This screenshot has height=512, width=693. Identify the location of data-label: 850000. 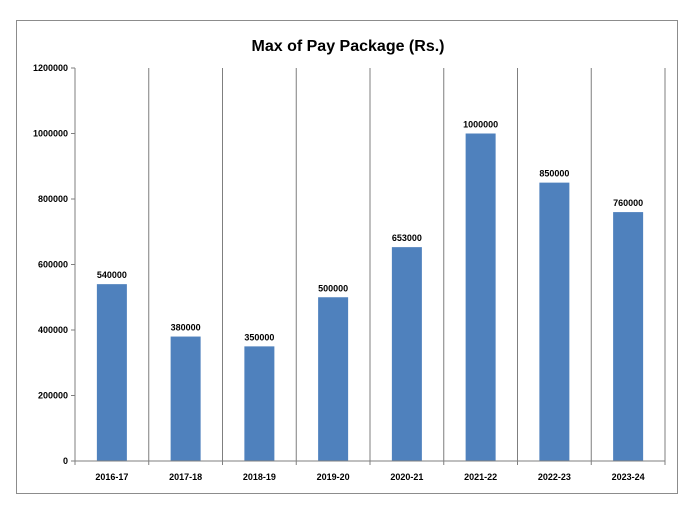
(554, 174).